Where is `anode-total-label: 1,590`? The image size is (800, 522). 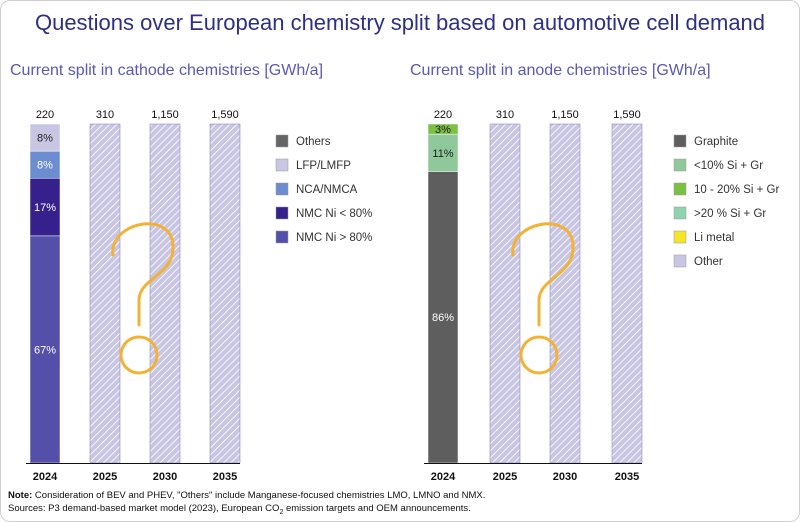 anode-total-label: 1,590 is located at coordinates (627, 115).